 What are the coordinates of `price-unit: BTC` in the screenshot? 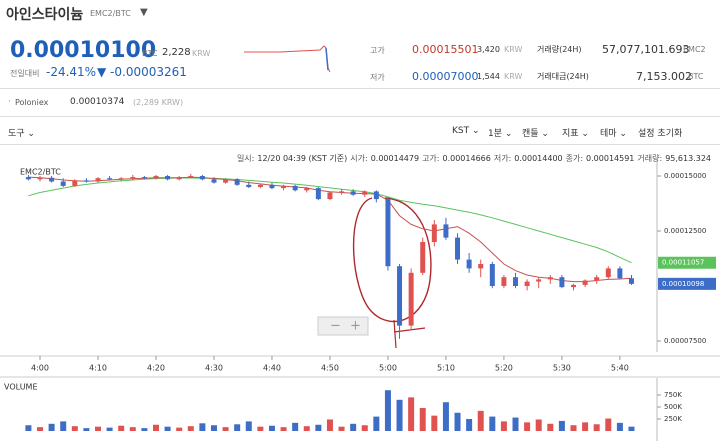 It's located at (150, 53).